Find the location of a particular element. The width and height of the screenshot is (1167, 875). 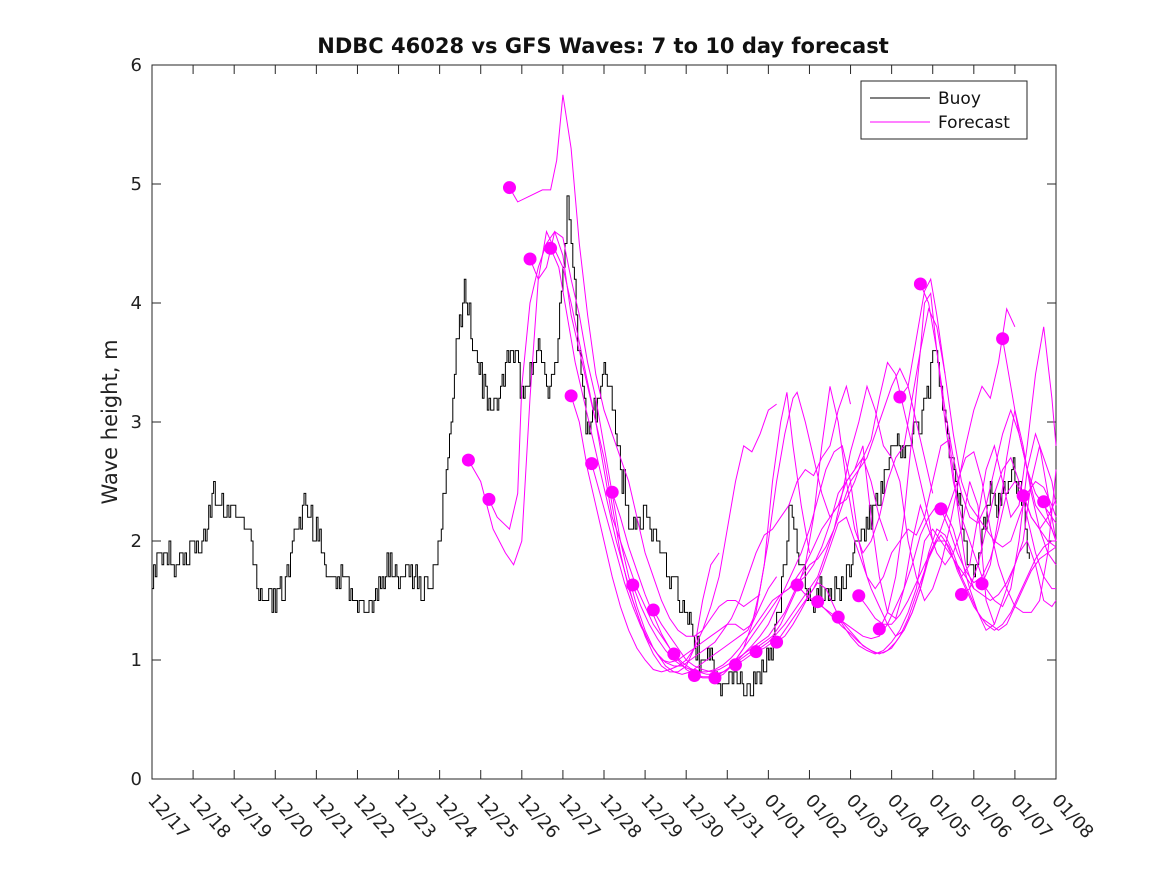

legend-box is located at coordinates (944, 110).